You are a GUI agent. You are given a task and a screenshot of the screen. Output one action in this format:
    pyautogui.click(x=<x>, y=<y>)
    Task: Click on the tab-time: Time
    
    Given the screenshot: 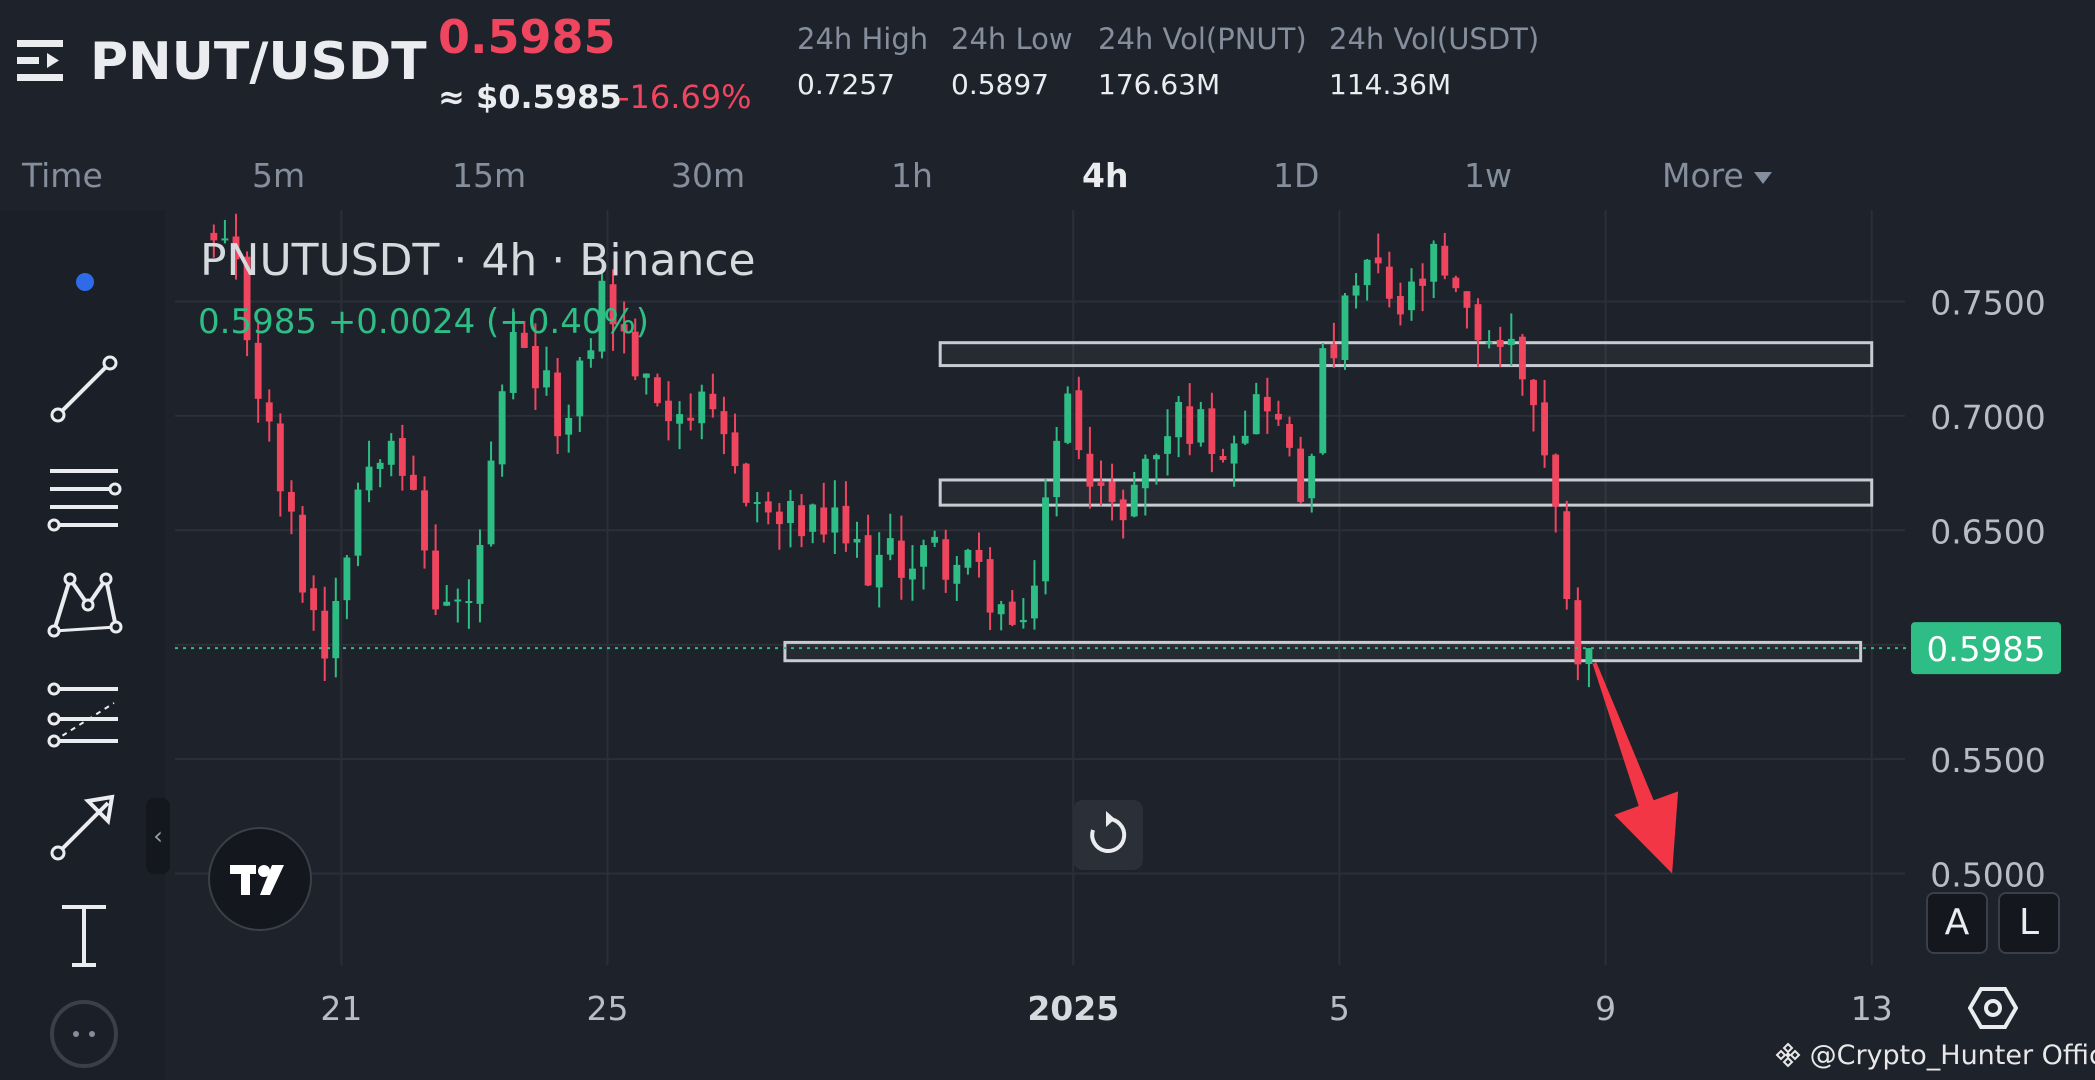 What is the action you would take?
    pyautogui.click(x=62, y=175)
    